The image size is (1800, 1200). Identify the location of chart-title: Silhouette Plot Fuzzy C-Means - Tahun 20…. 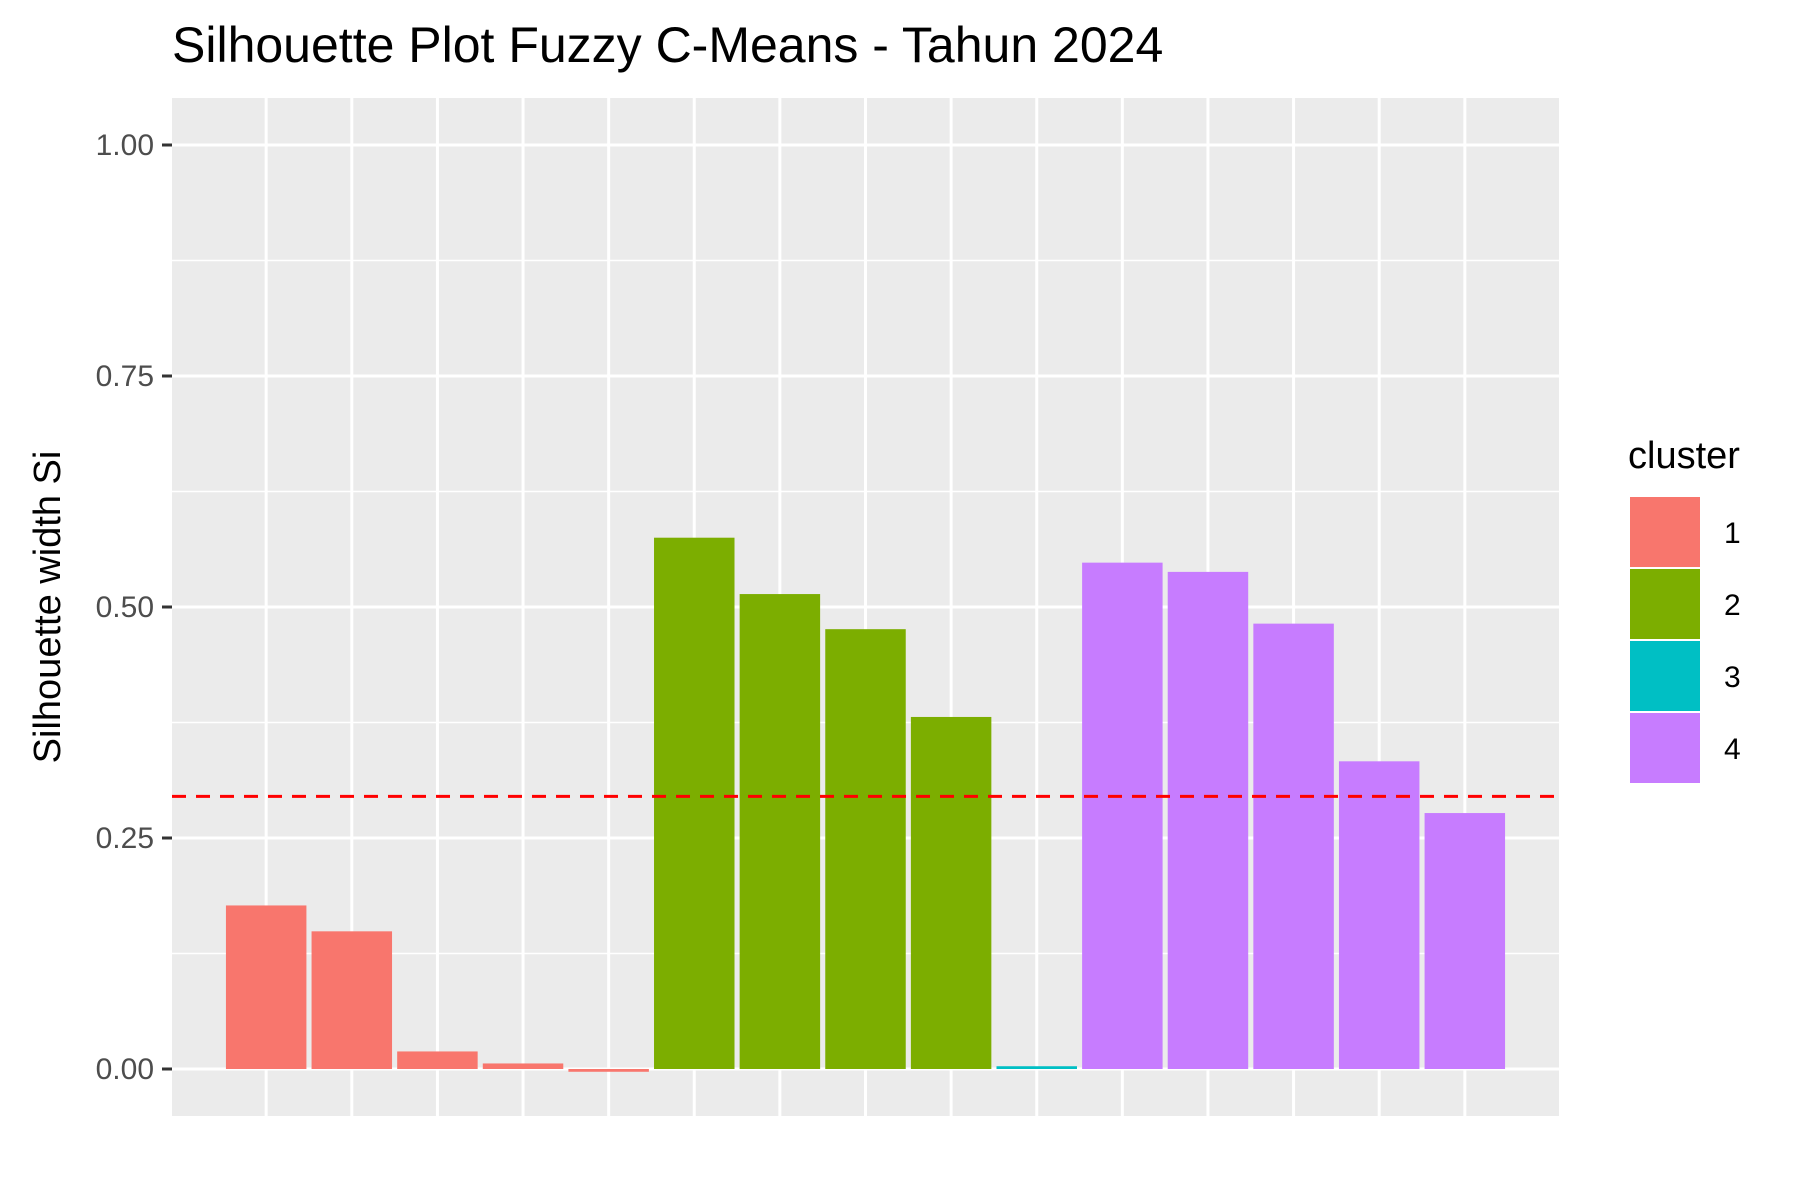
(667, 45).